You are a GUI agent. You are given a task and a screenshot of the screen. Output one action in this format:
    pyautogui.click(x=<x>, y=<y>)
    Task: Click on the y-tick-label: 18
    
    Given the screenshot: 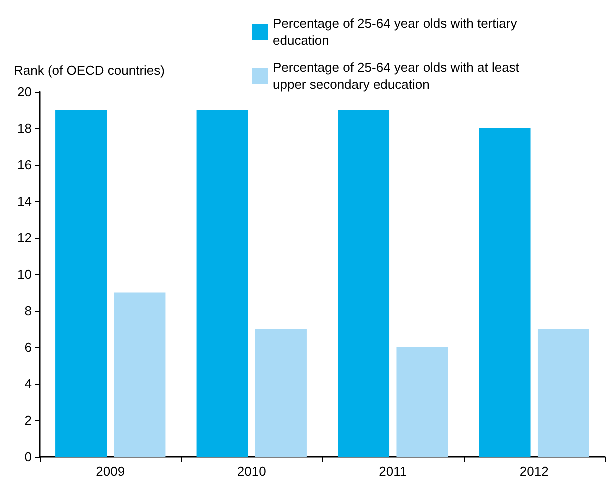 What is the action you would take?
    pyautogui.click(x=25, y=128)
    